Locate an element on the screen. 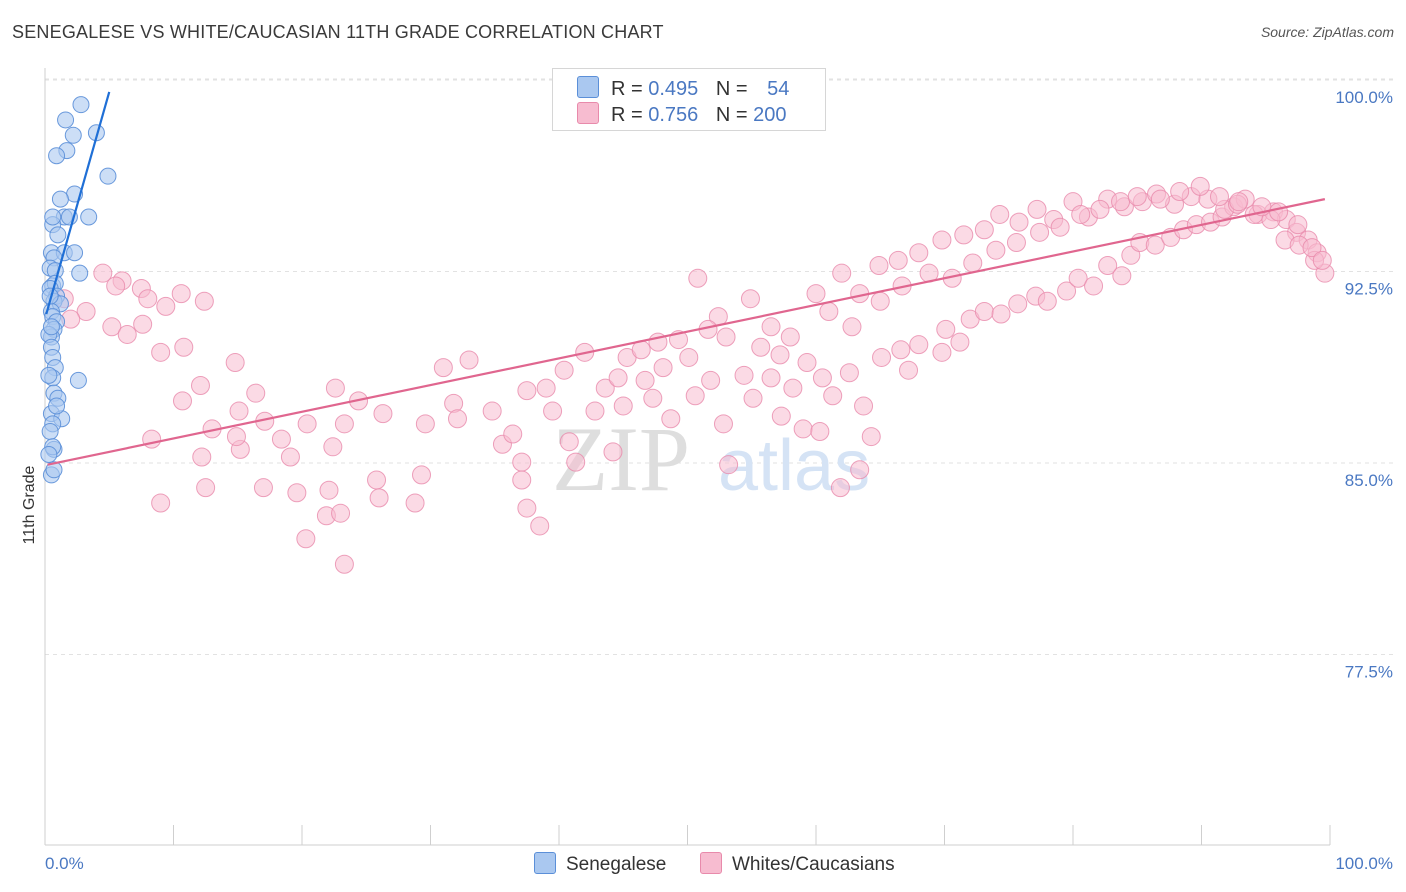 The width and height of the screenshot is (1406, 892). legend-item-senegalese: Senegalese is located at coordinates (600, 864).